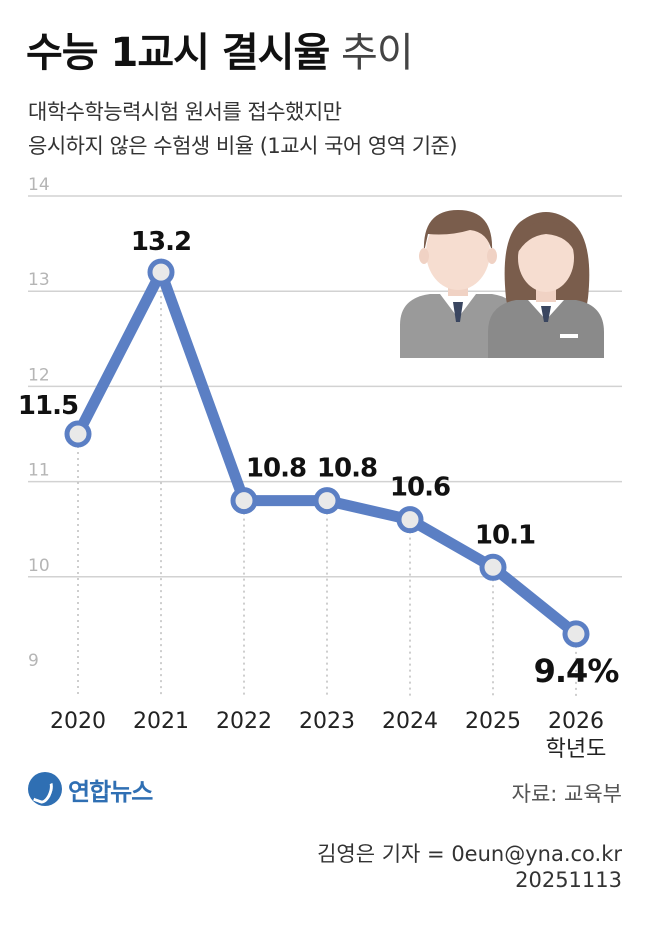  What do you see at coordinates (420, 488) in the screenshot?
I see `data-label-2024: 10.6` at bounding box center [420, 488].